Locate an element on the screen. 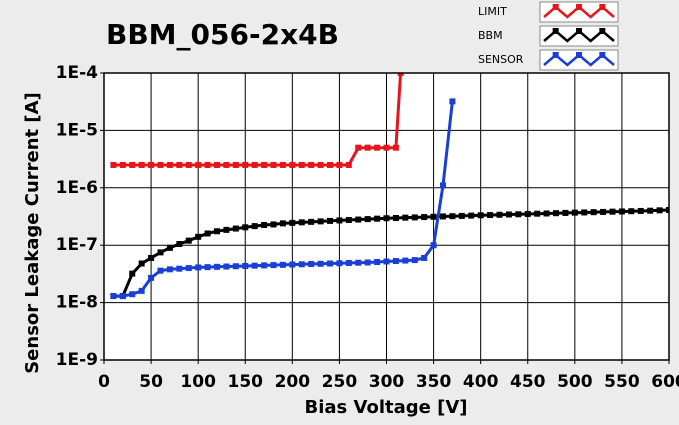  x-tick-label: 100 is located at coordinates (198, 382).